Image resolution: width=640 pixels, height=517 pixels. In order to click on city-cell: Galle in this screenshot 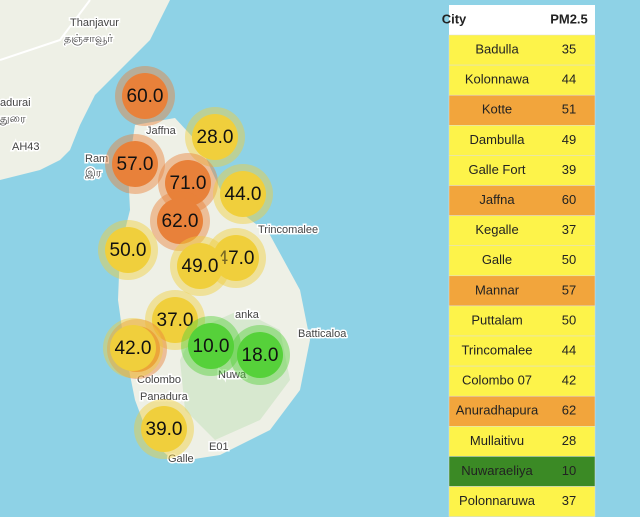, I will do `click(497, 259)`.